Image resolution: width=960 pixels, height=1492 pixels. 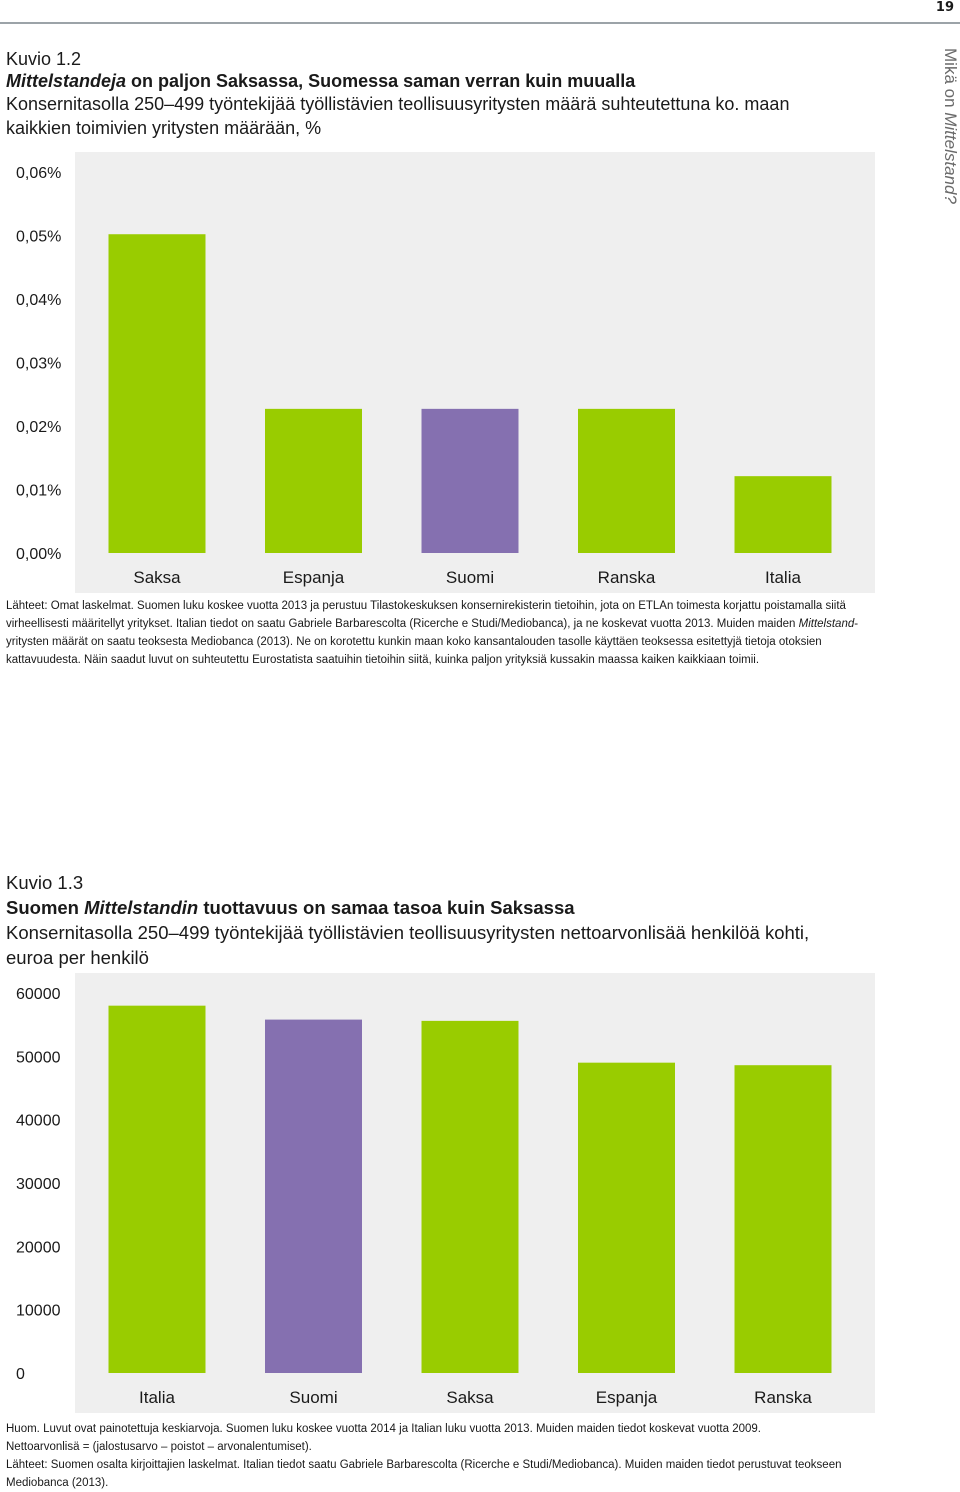 What do you see at coordinates (38, 1247) in the screenshot?
I see `chart2-ytick-label: 20000` at bounding box center [38, 1247].